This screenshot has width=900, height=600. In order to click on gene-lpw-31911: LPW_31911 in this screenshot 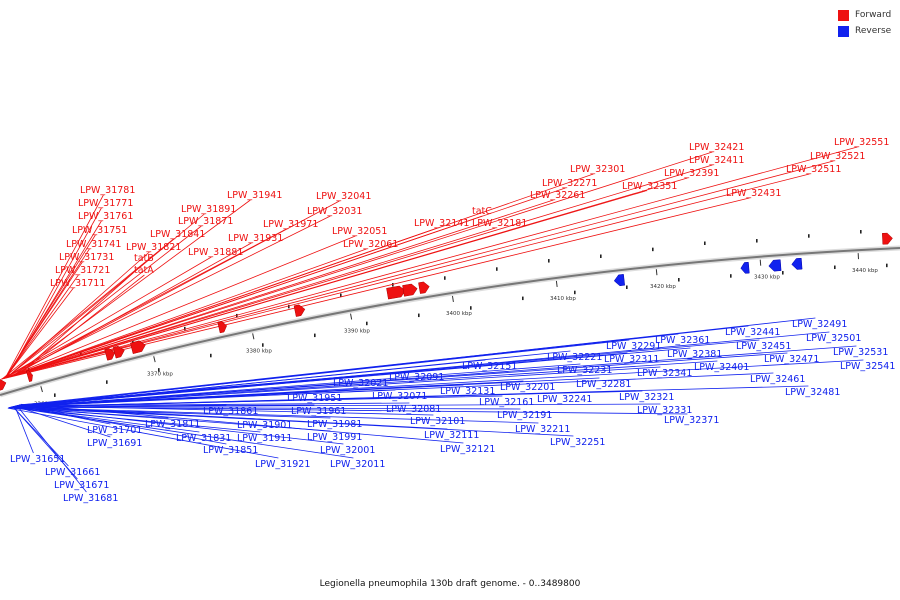, I will do `click(150, 425)`.